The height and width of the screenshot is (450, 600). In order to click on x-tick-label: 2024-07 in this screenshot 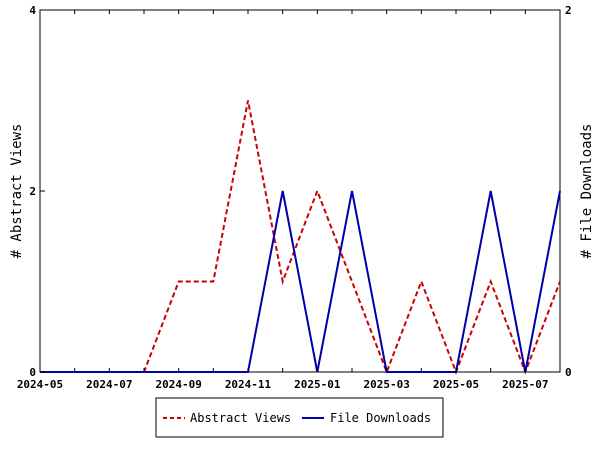, I will do `click(109, 384)`.